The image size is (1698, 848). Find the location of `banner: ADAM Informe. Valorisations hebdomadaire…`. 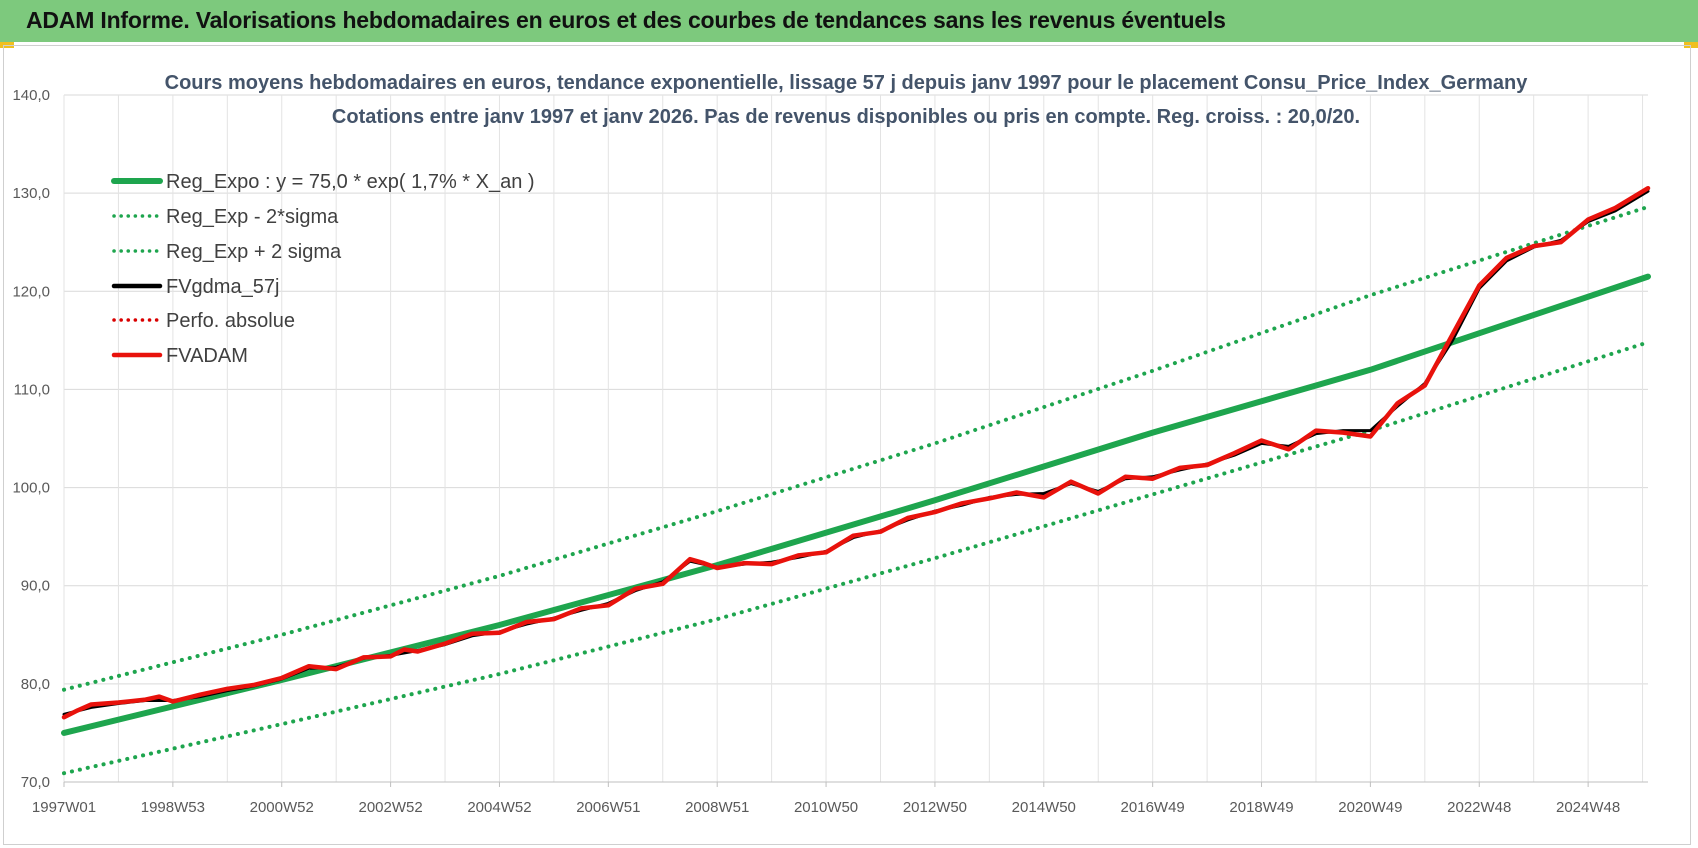

banner: ADAM Informe. Valorisations hebdomadaire… is located at coordinates (849, 21).